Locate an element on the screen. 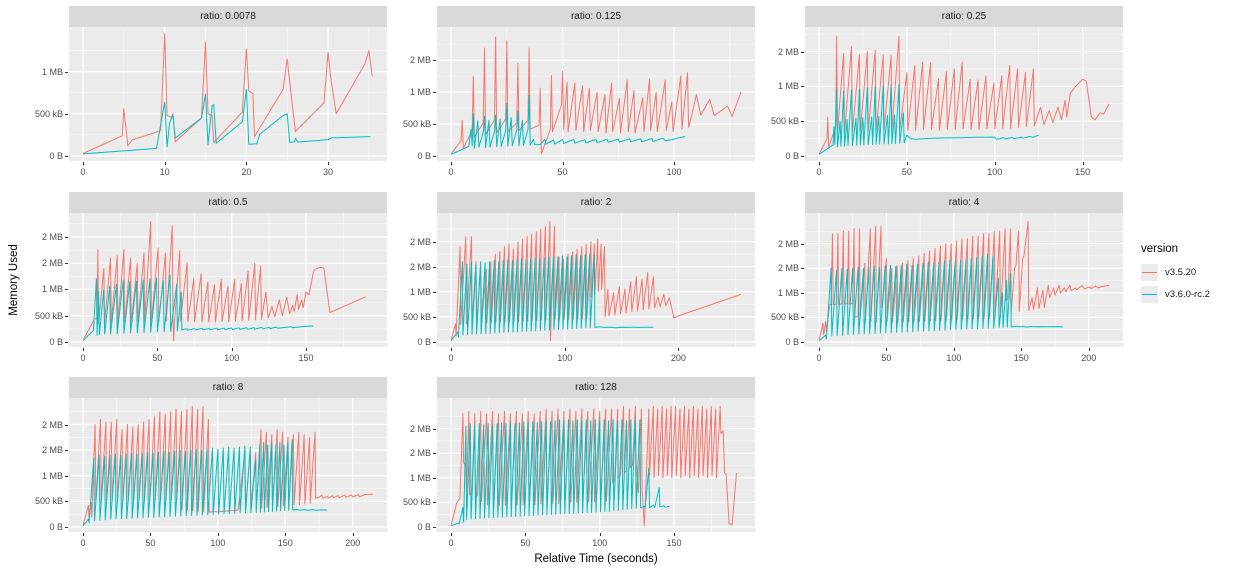  facet-strip-label: ratio: 0.25 is located at coordinates (964, 16).